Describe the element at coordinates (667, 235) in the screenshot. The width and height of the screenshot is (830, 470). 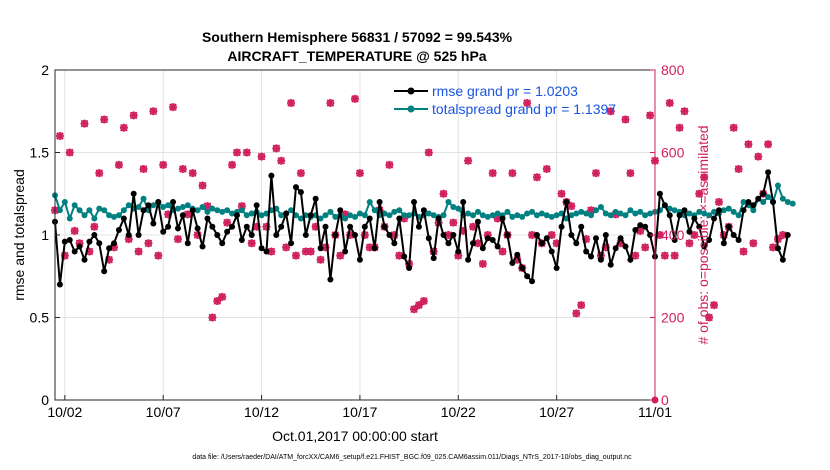
I see `y-right-ticks: 0 200 400 600 800` at that location.